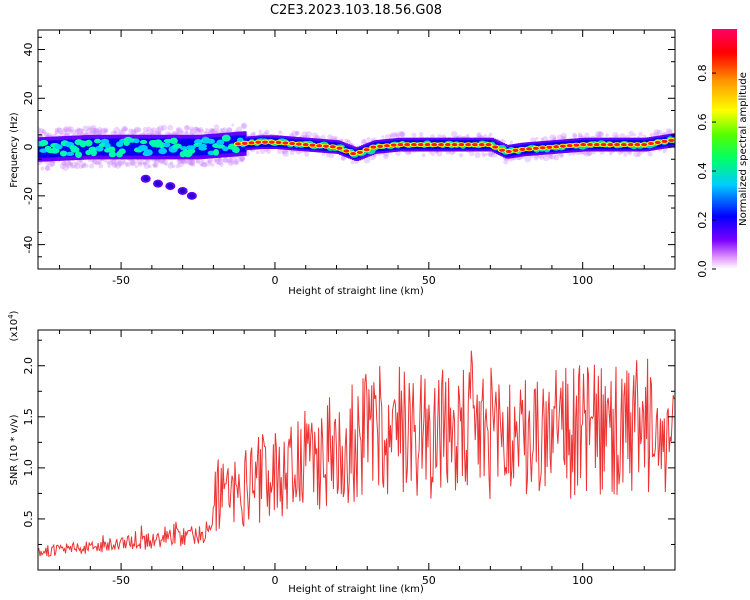 This screenshot has width=750, height=600. I want to click on spectrogram-marks, so click(358, 161).